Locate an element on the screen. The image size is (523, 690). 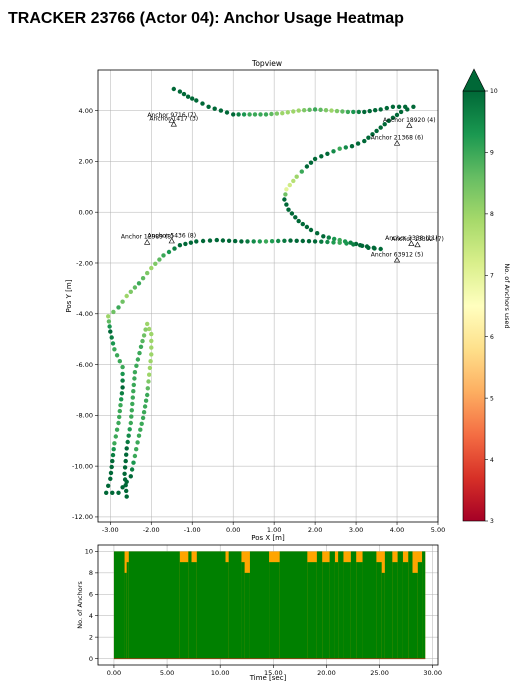
timeline-ytick-label: 10 is located at coordinates (89, 552).